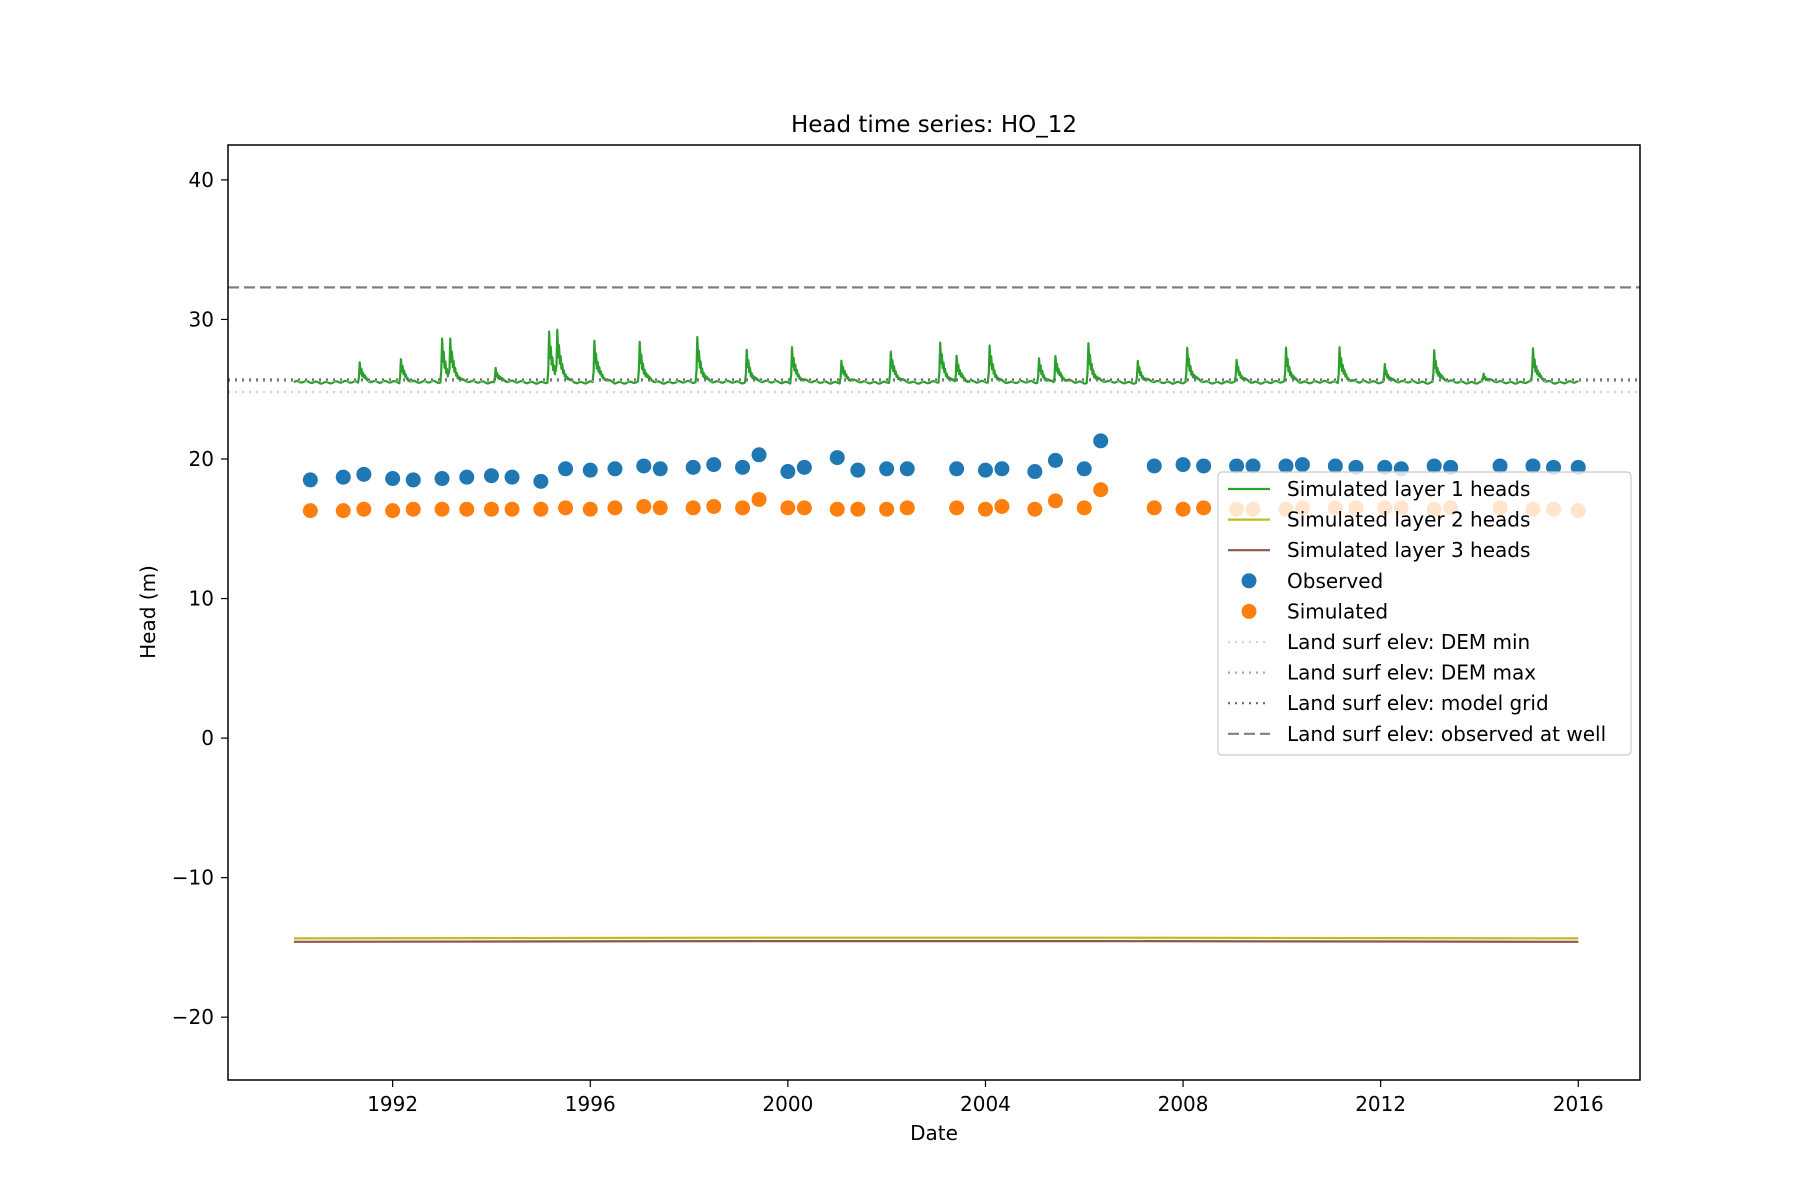  I want to click on x-axis: 1992 1996 2000 2004 2008 2012 2016, so click(985, 1098).